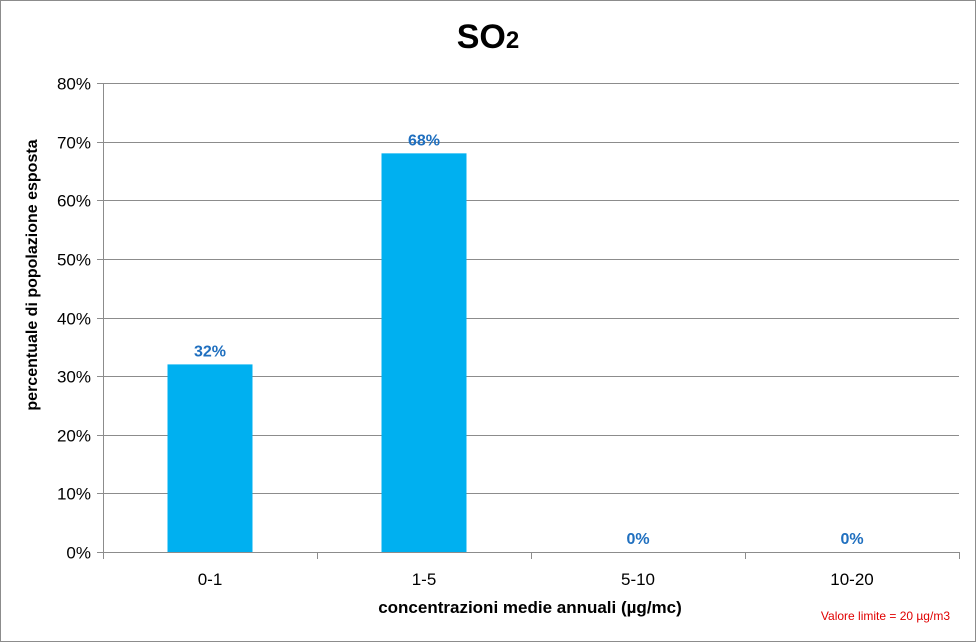  Describe the element at coordinates (74, 260) in the screenshot. I see `y-tick-label: 50%` at that location.